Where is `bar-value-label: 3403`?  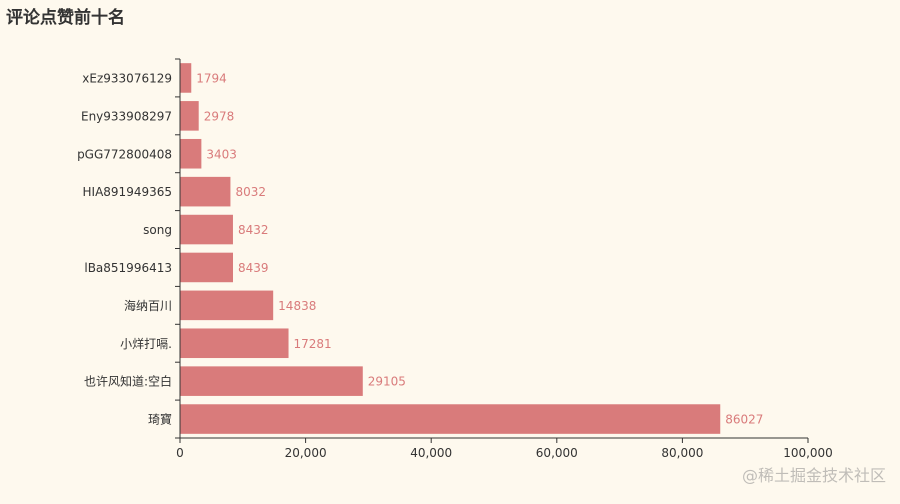 bar-value-label: 3403 is located at coordinates (221, 154).